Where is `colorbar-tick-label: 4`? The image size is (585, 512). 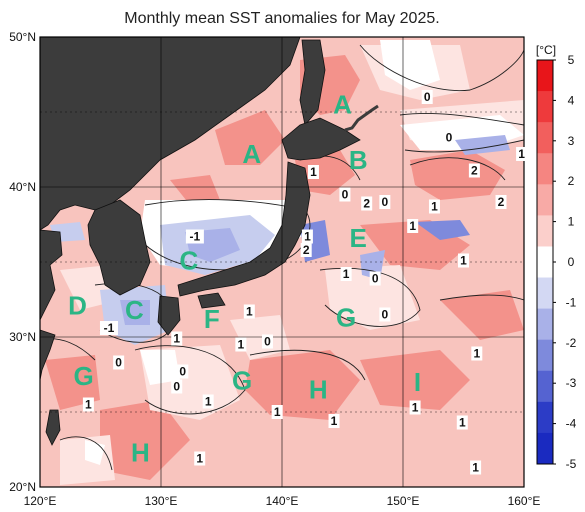
colorbar-tick-label: 4 is located at coordinates (571, 100).